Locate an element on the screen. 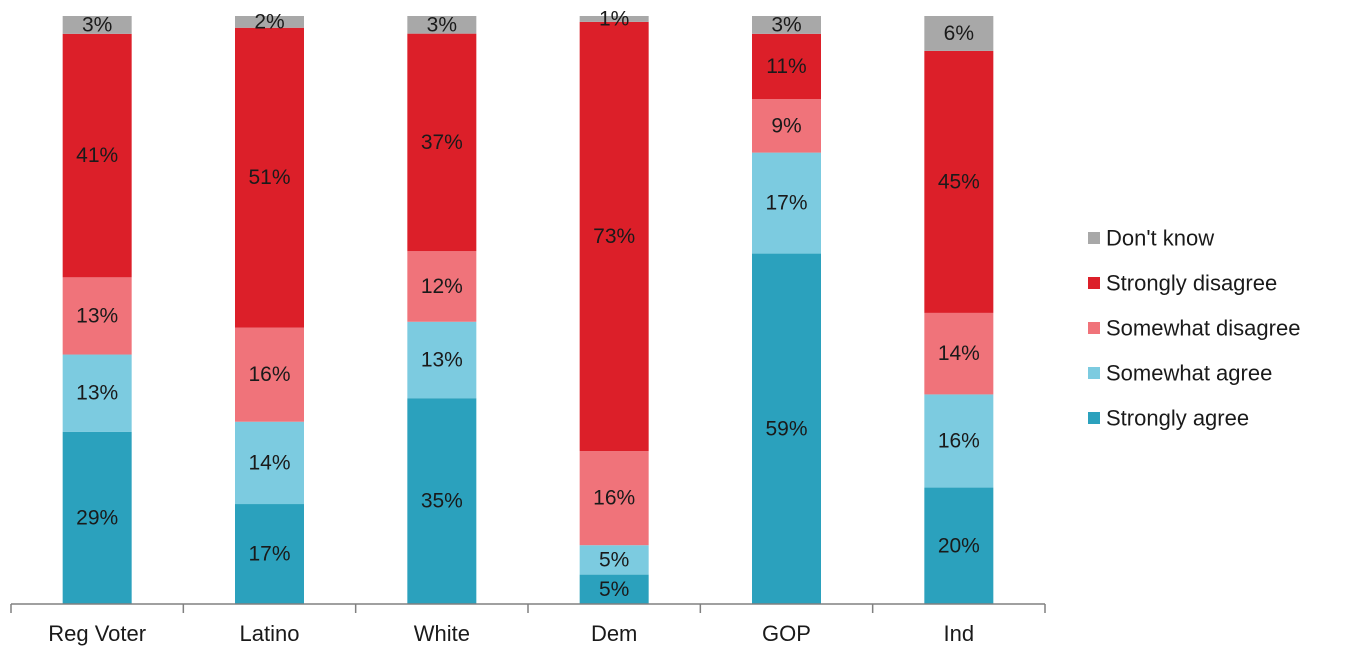 The width and height of the screenshot is (1345, 649). x-axis-tick-labels: Reg Voter Latino White Dem GOP Ind is located at coordinates (511, 633).